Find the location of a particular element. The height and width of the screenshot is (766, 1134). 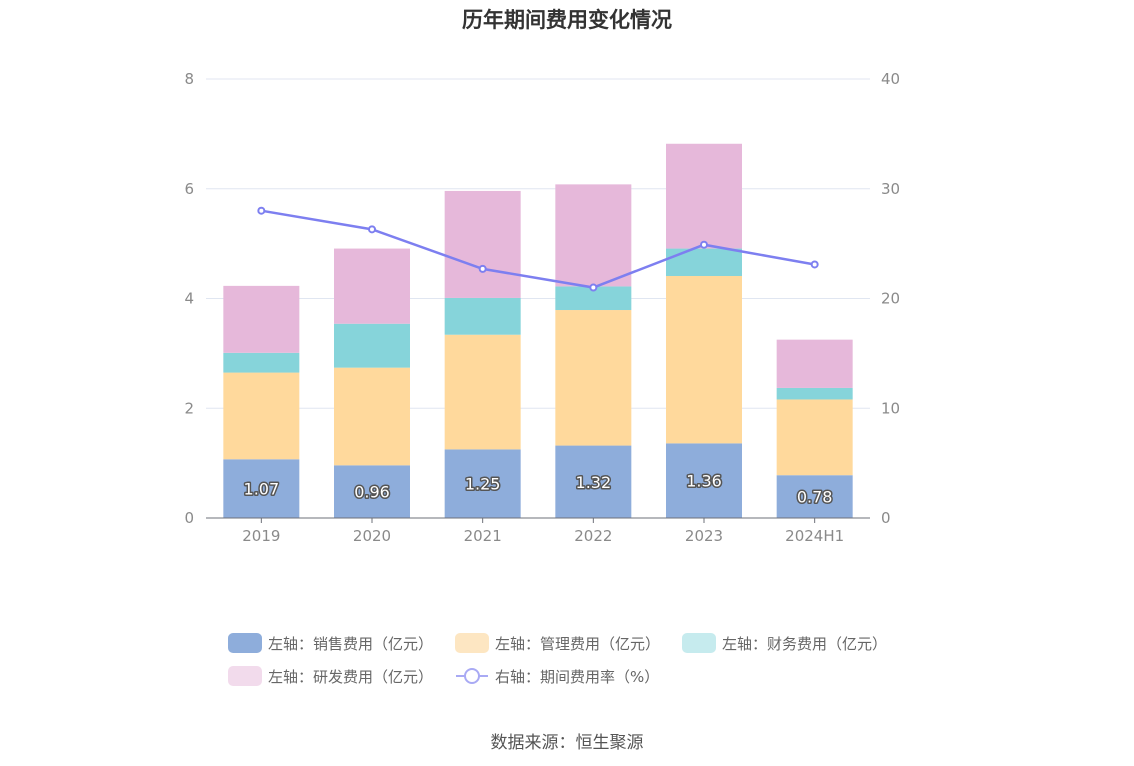

legend-swatch-rnd is located at coordinates (245, 676).